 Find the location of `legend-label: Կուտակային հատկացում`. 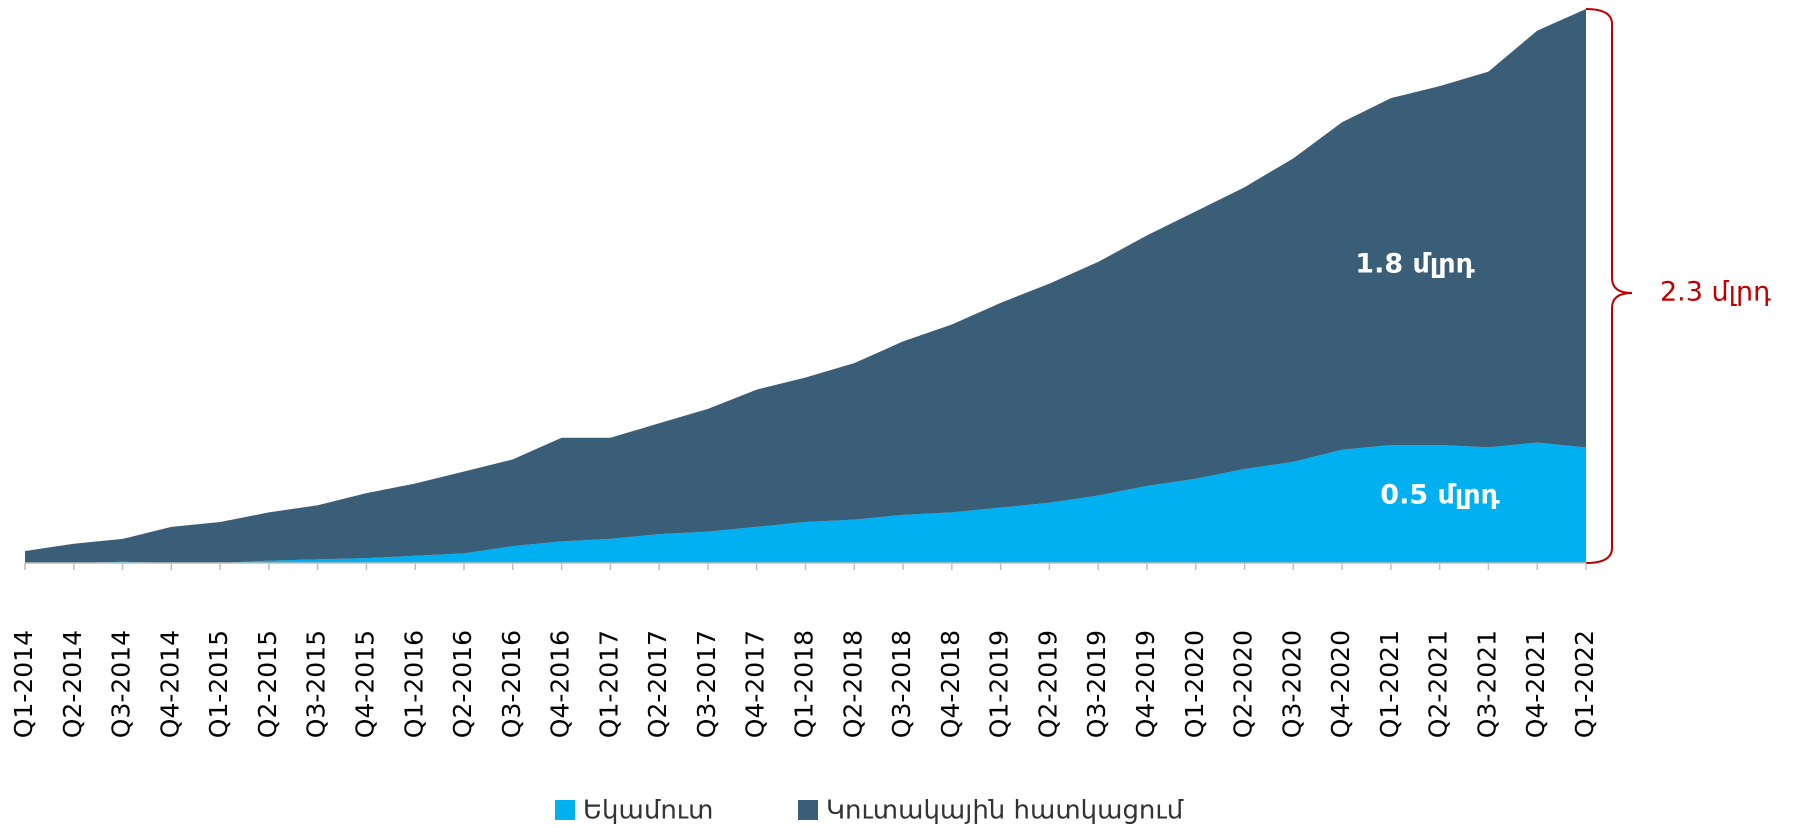

legend-label: Կուտակային հատկացում is located at coordinates (1005, 811).